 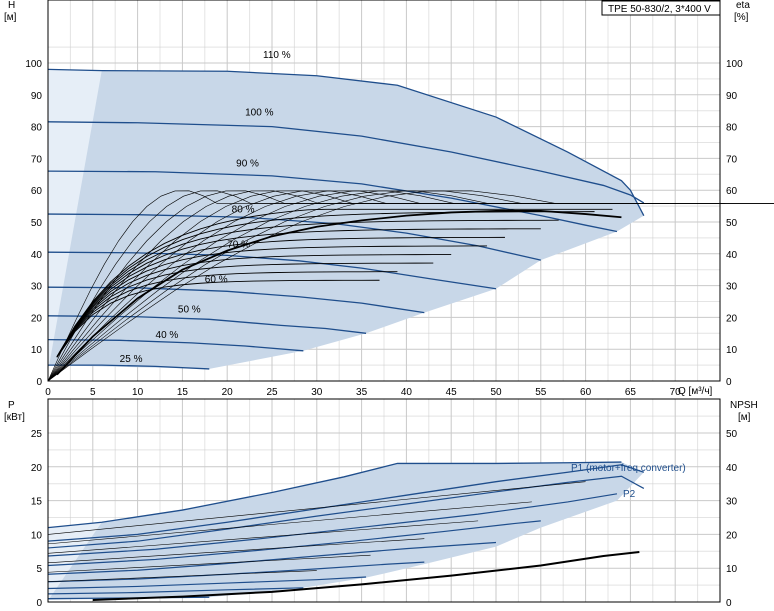 I want to click on npsh-tick-label: 50, so click(x=732, y=434).